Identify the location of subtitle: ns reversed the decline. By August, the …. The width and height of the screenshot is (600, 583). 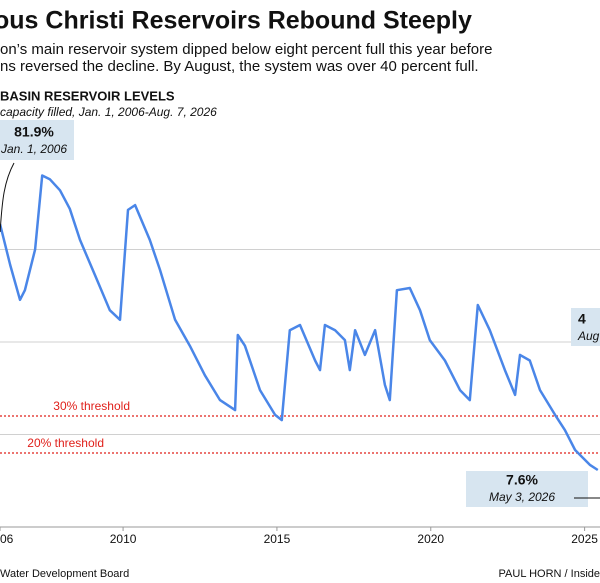
(239, 66).